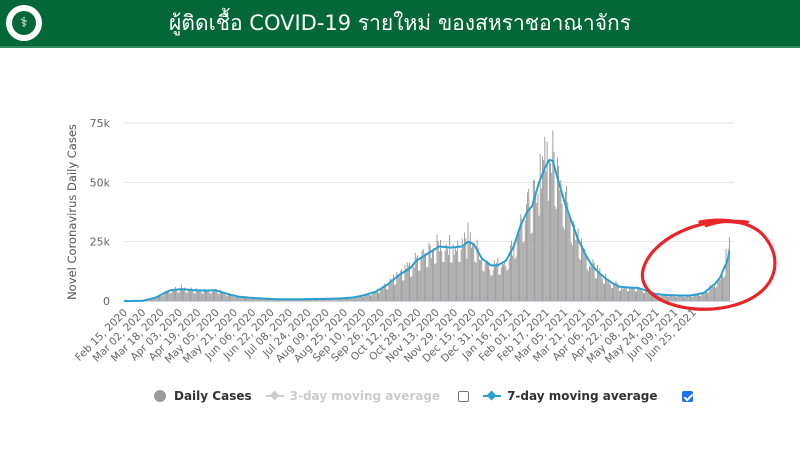 The width and height of the screenshot is (800, 455). I want to click on 3day-average-checkbox, so click(463, 396).